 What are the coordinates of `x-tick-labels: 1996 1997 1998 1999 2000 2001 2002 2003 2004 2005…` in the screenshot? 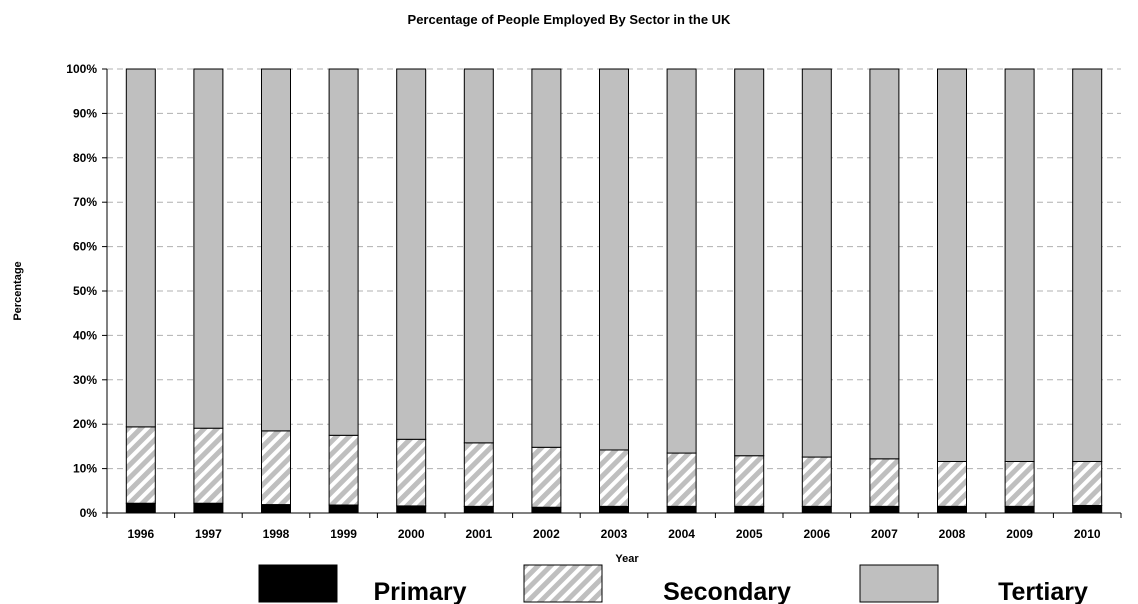 It's located at (613, 534).